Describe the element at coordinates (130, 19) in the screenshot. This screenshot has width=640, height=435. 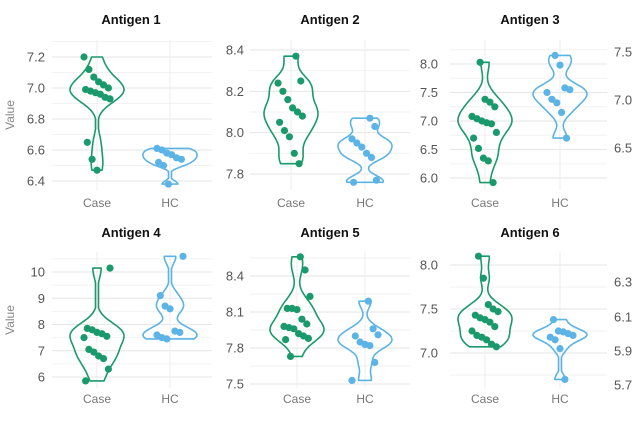
I see `panel-title: Antigen 1` at that location.